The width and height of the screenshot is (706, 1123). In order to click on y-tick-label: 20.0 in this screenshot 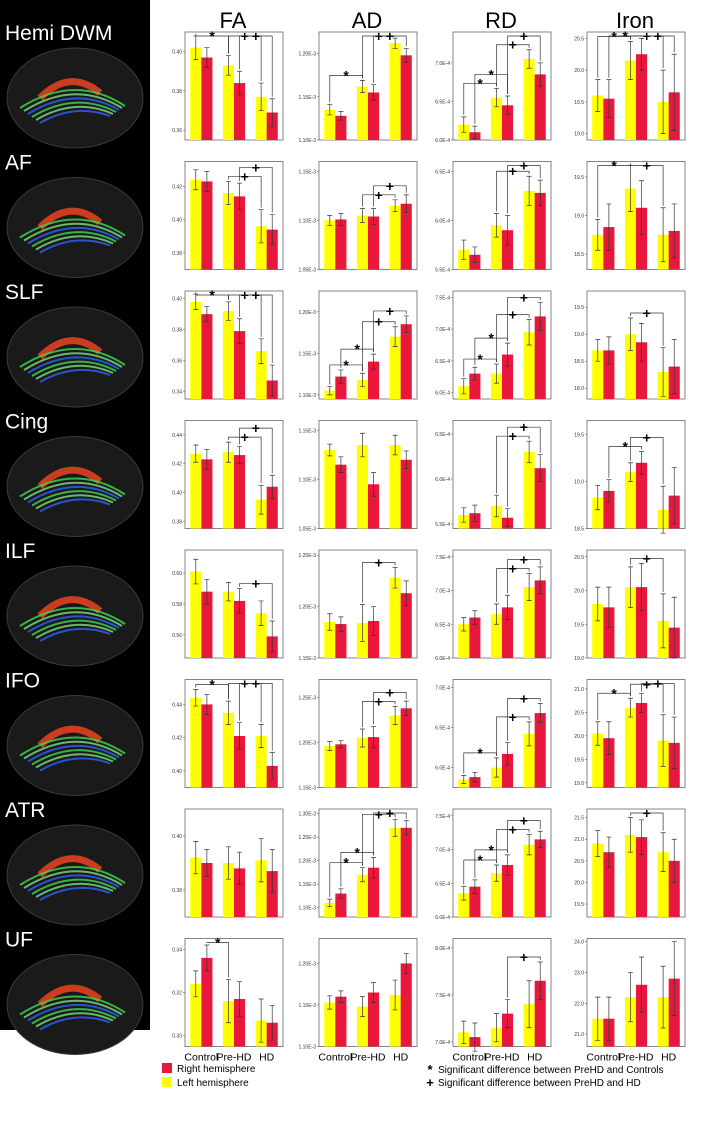, I will do `click(579, 592)`.